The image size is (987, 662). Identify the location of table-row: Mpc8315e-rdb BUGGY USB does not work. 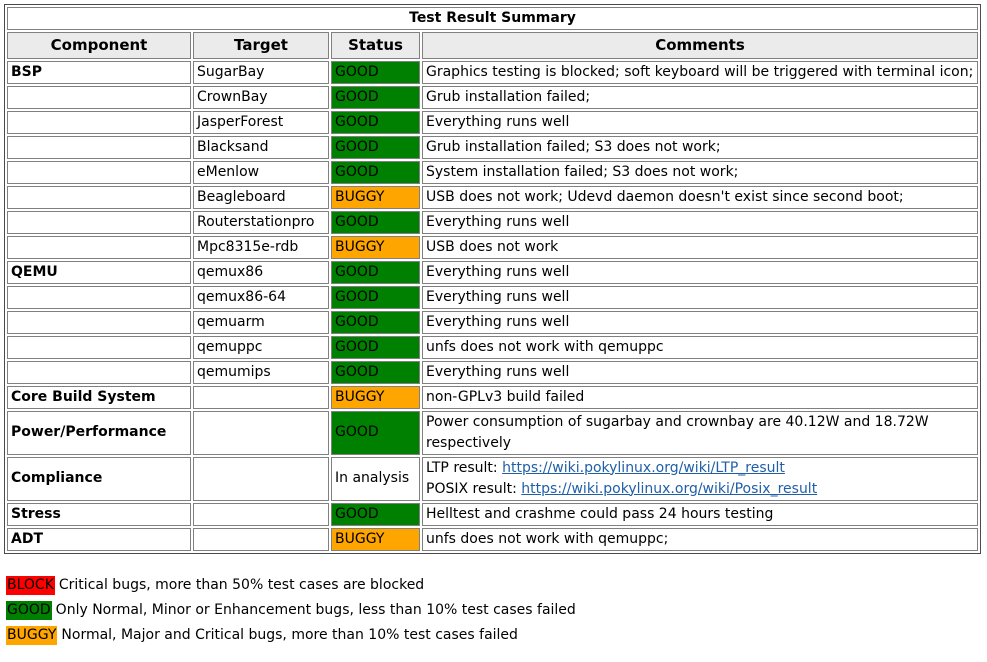
(492, 247).